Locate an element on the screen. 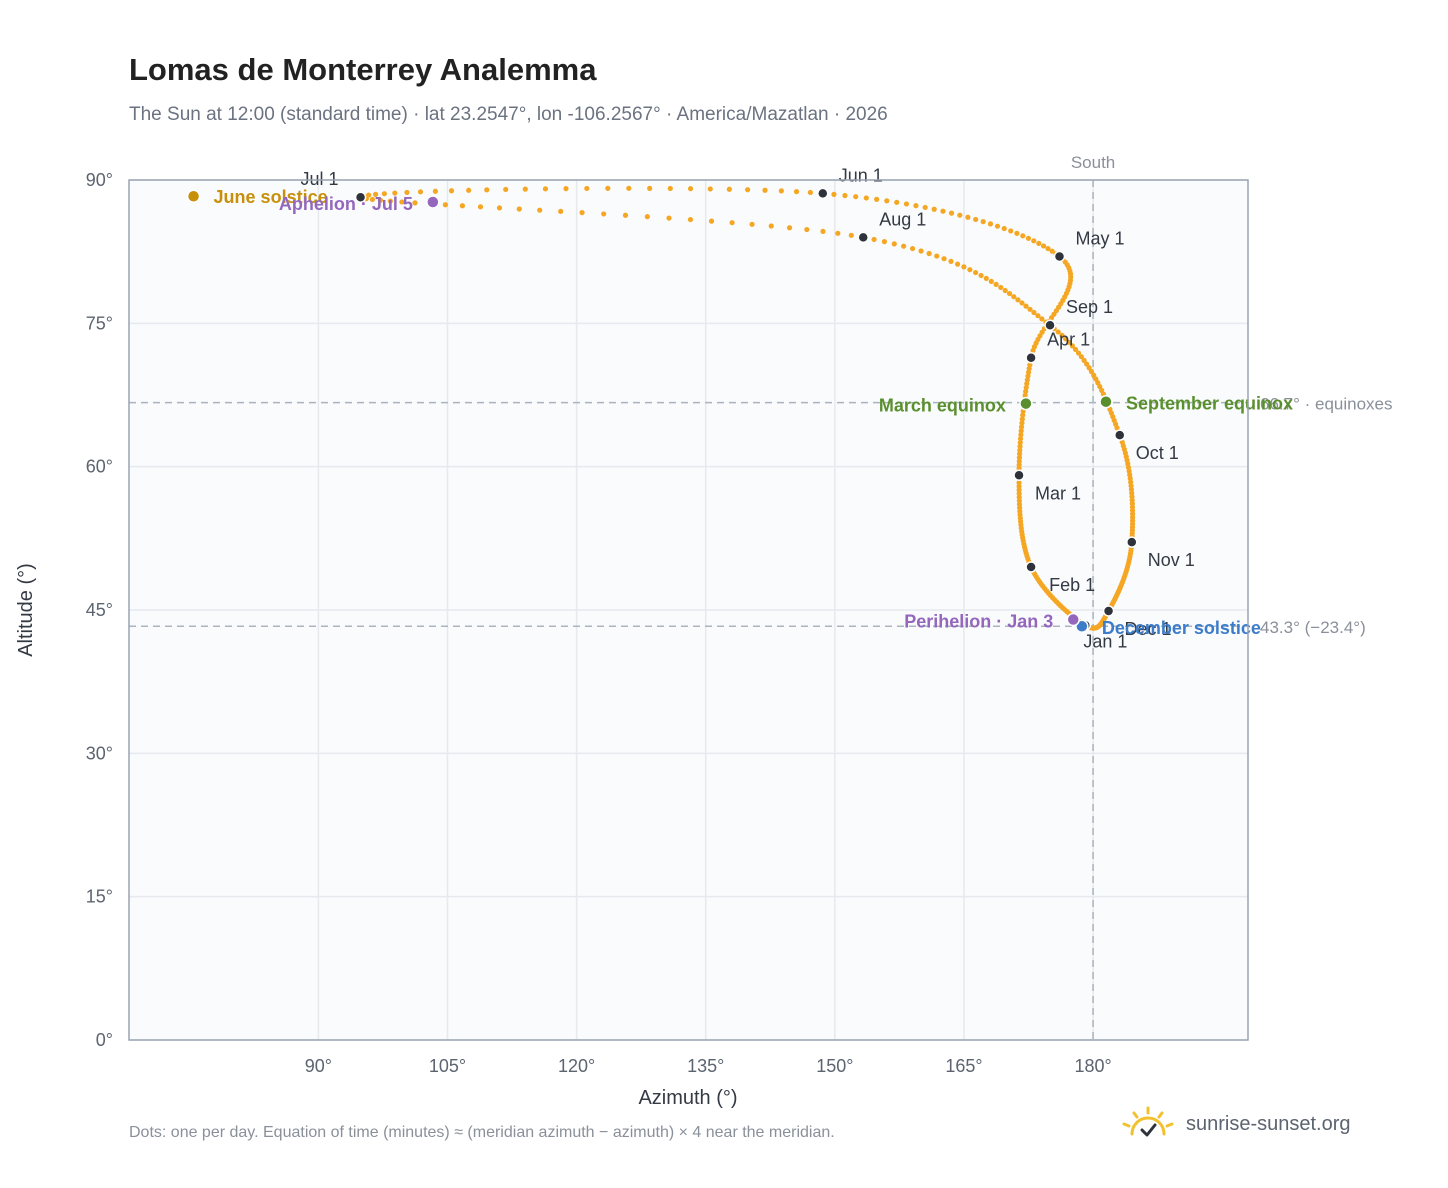 Image resolution: width=1448 pixels, height=1188 pixels. x-tick-label: 150° is located at coordinates (834, 1066).